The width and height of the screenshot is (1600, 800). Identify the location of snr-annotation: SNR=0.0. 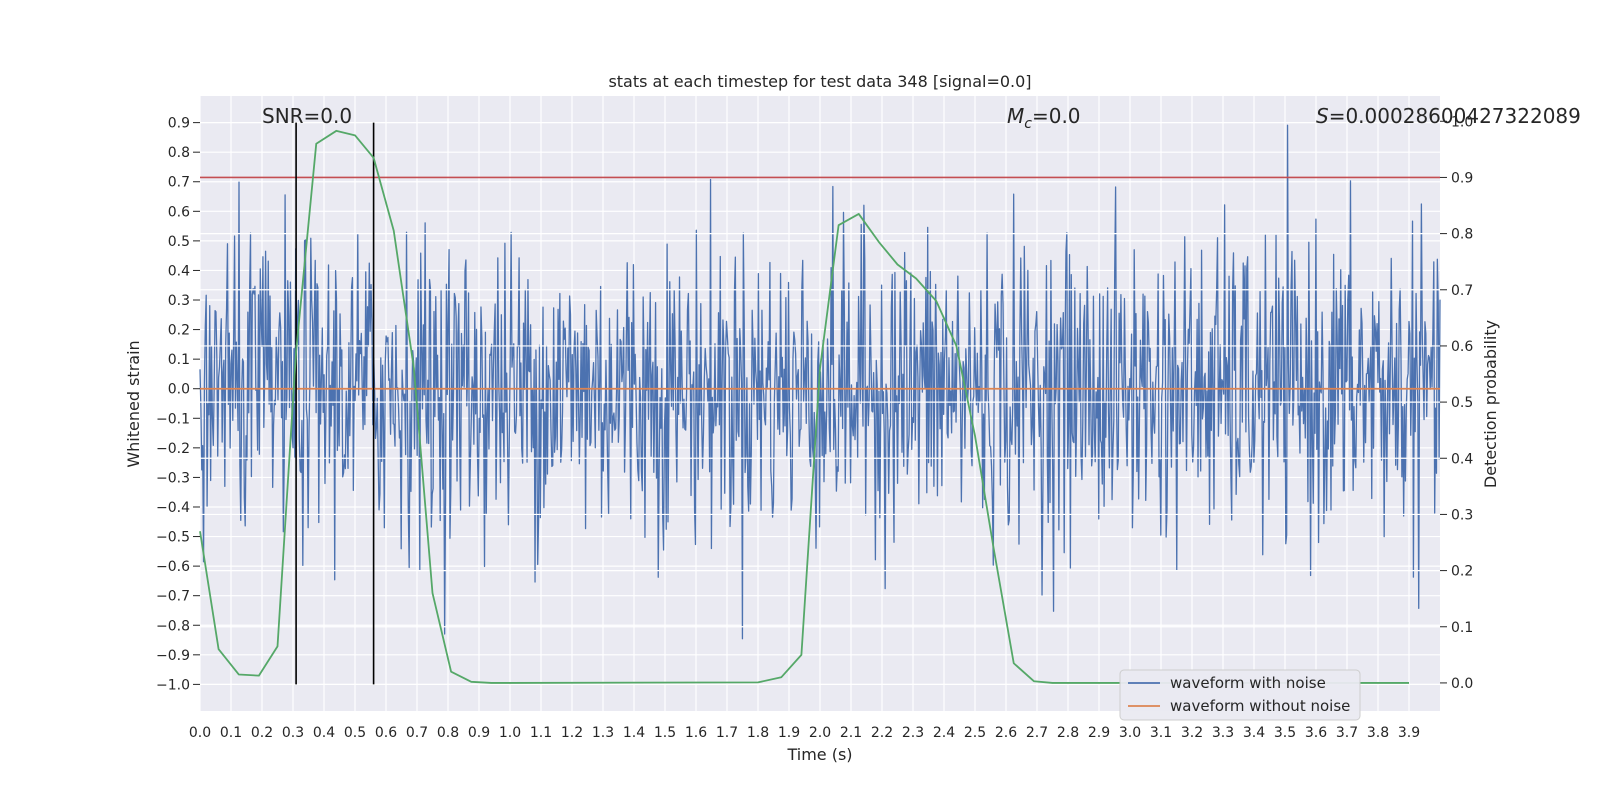
(307, 116).